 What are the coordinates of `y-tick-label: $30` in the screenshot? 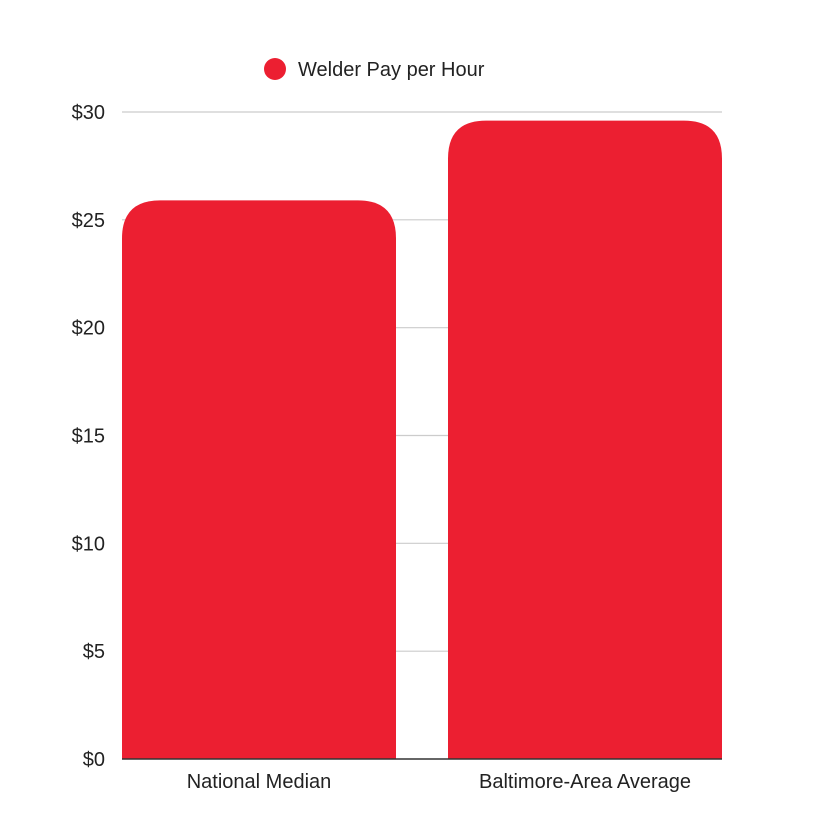 It's located at (88, 113).